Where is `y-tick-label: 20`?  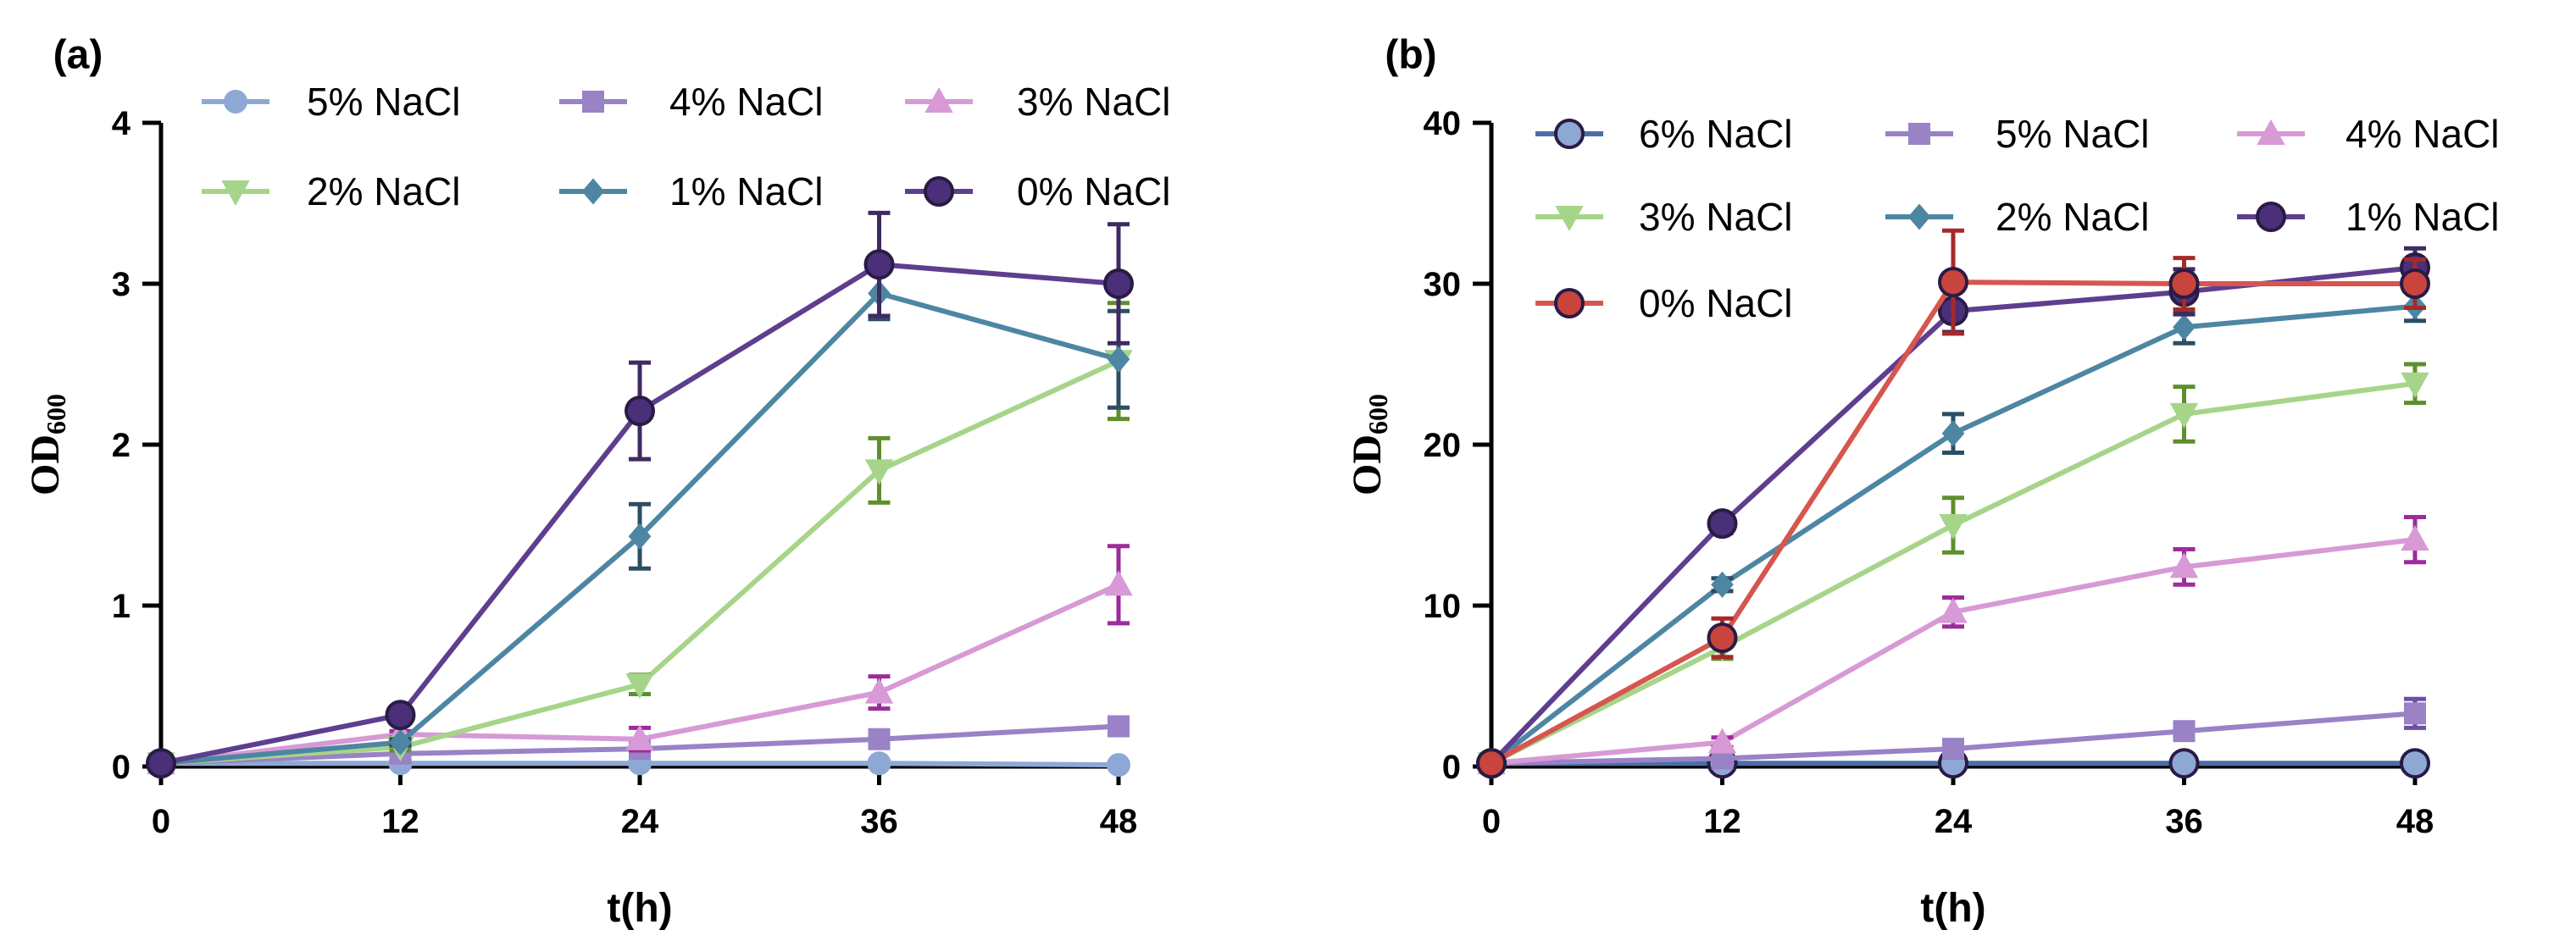
y-tick-label: 20 is located at coordinates (1443, 446).